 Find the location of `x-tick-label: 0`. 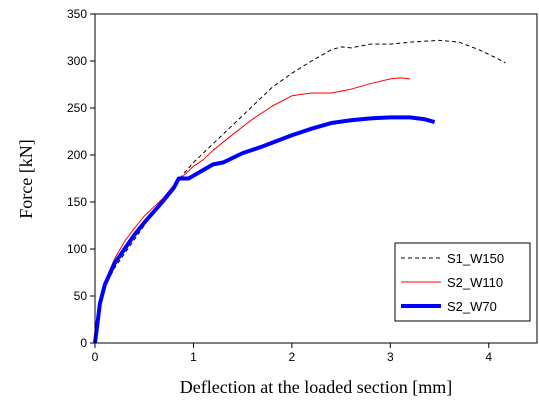

x-tick-label: 0 is located at coordinates (95, 357).